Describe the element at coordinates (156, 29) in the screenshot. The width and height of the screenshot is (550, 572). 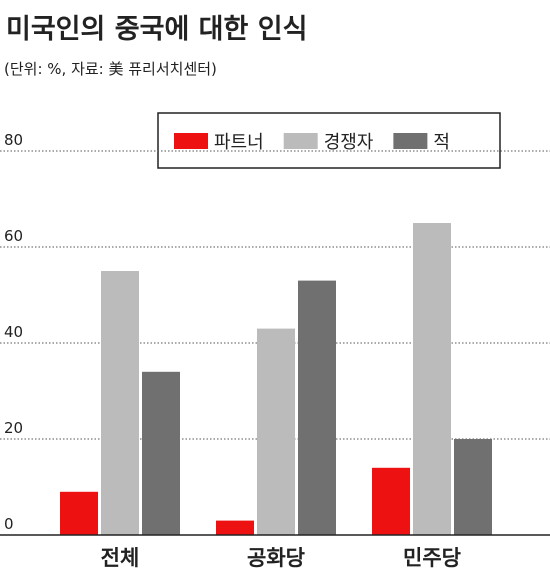
I see `chart-title: 미국인의 중국에 대한 인식` at that location.